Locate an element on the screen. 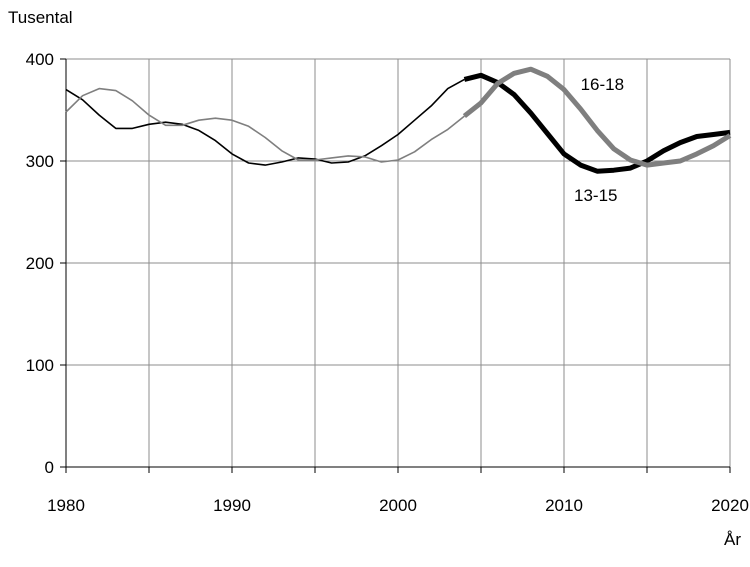 The width and height of the screenshot is (750, 567). x-tick-label: 1980 is located at coordinates (66, 505).